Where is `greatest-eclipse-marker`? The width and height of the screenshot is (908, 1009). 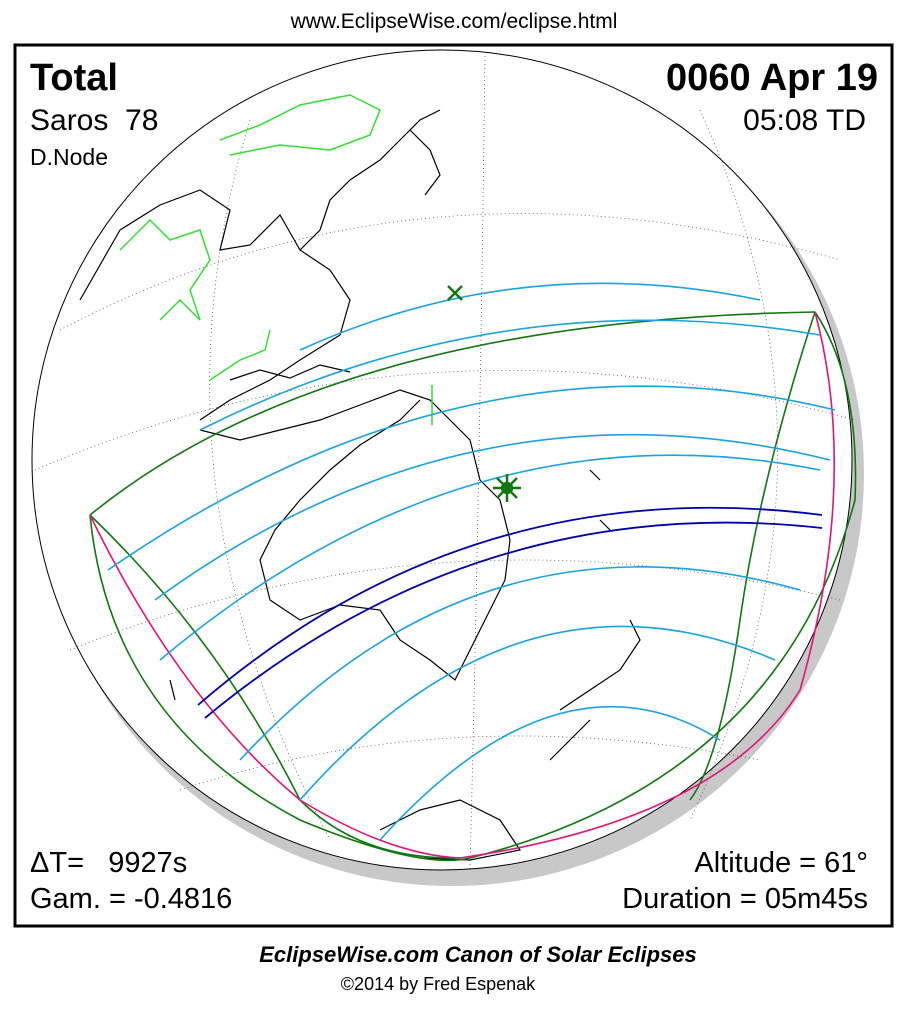
greatest-eclipse-marker is located at coordinates (507, 488).